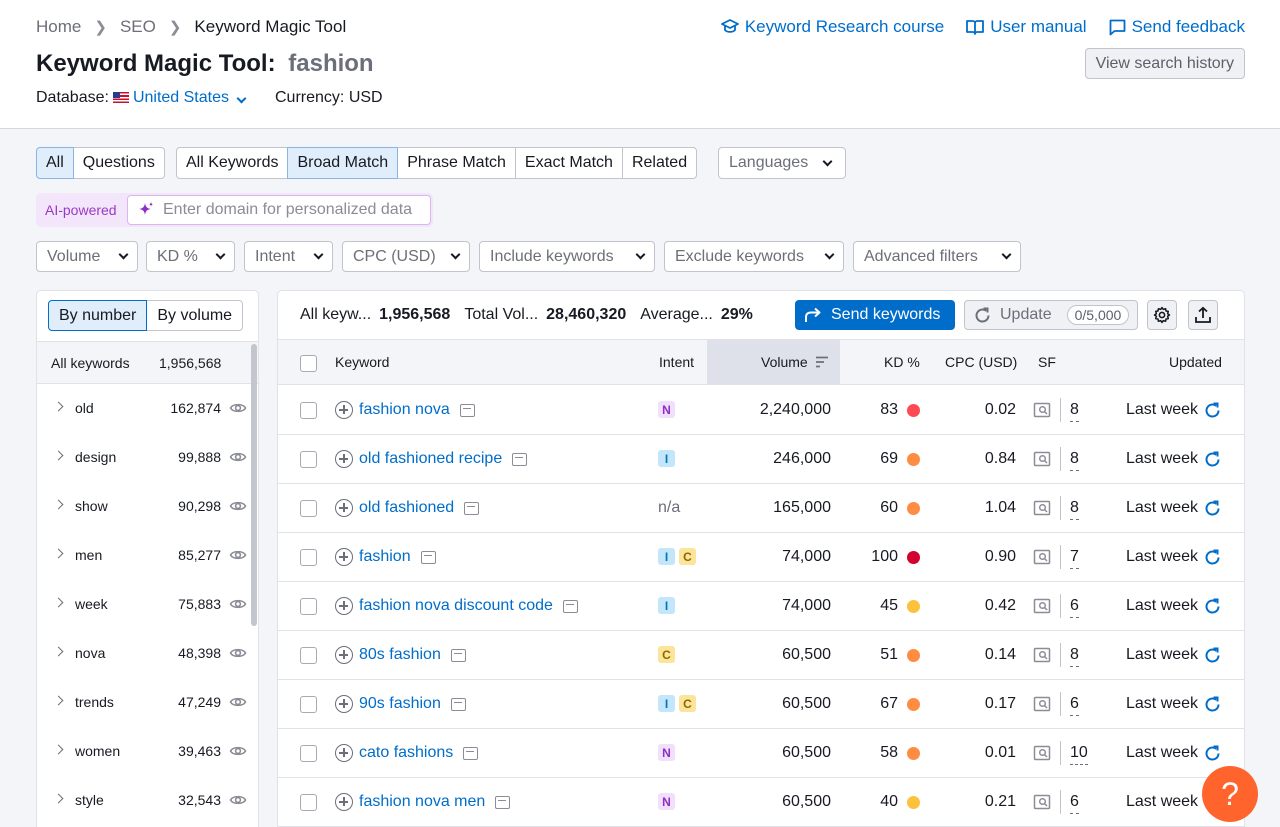 Image resolution: width=1280 pixels, height=827 pixels. Describe the element at coordinates (343, 163) in the screenshot. I see `tab-broad-match: Broad Match` at that location.